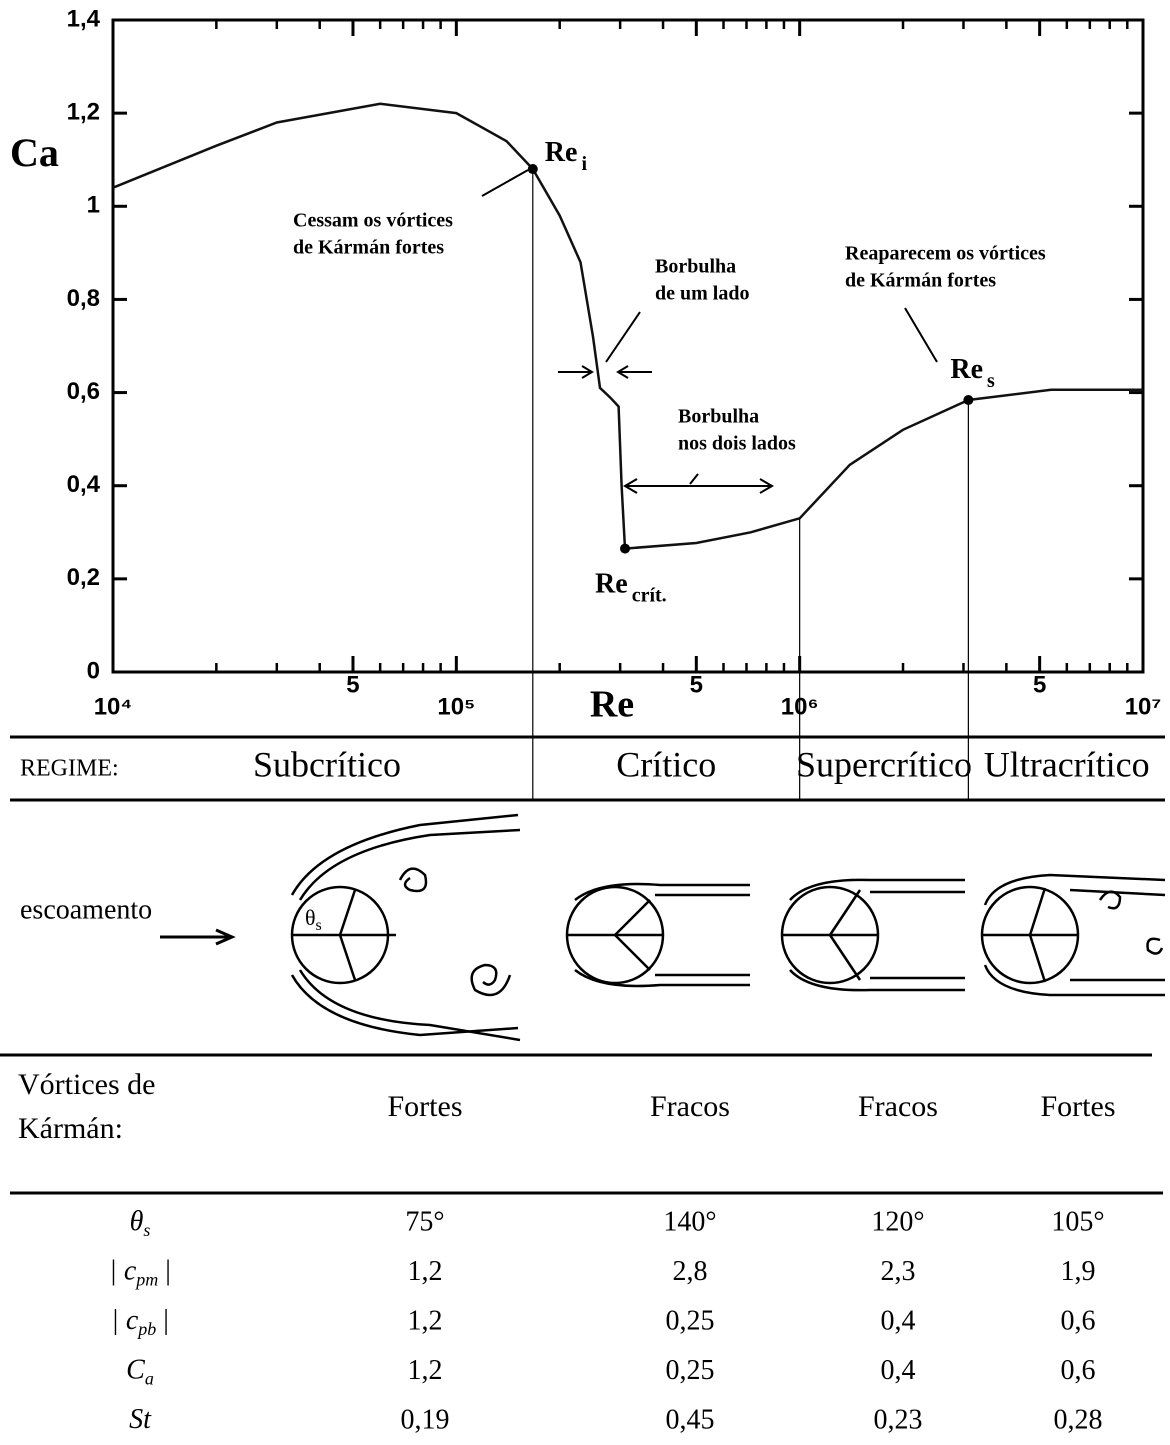 The height and width of the screenshot is (1445, 1170). I want to click on annotation: nos dois lados, so click(737, 444).